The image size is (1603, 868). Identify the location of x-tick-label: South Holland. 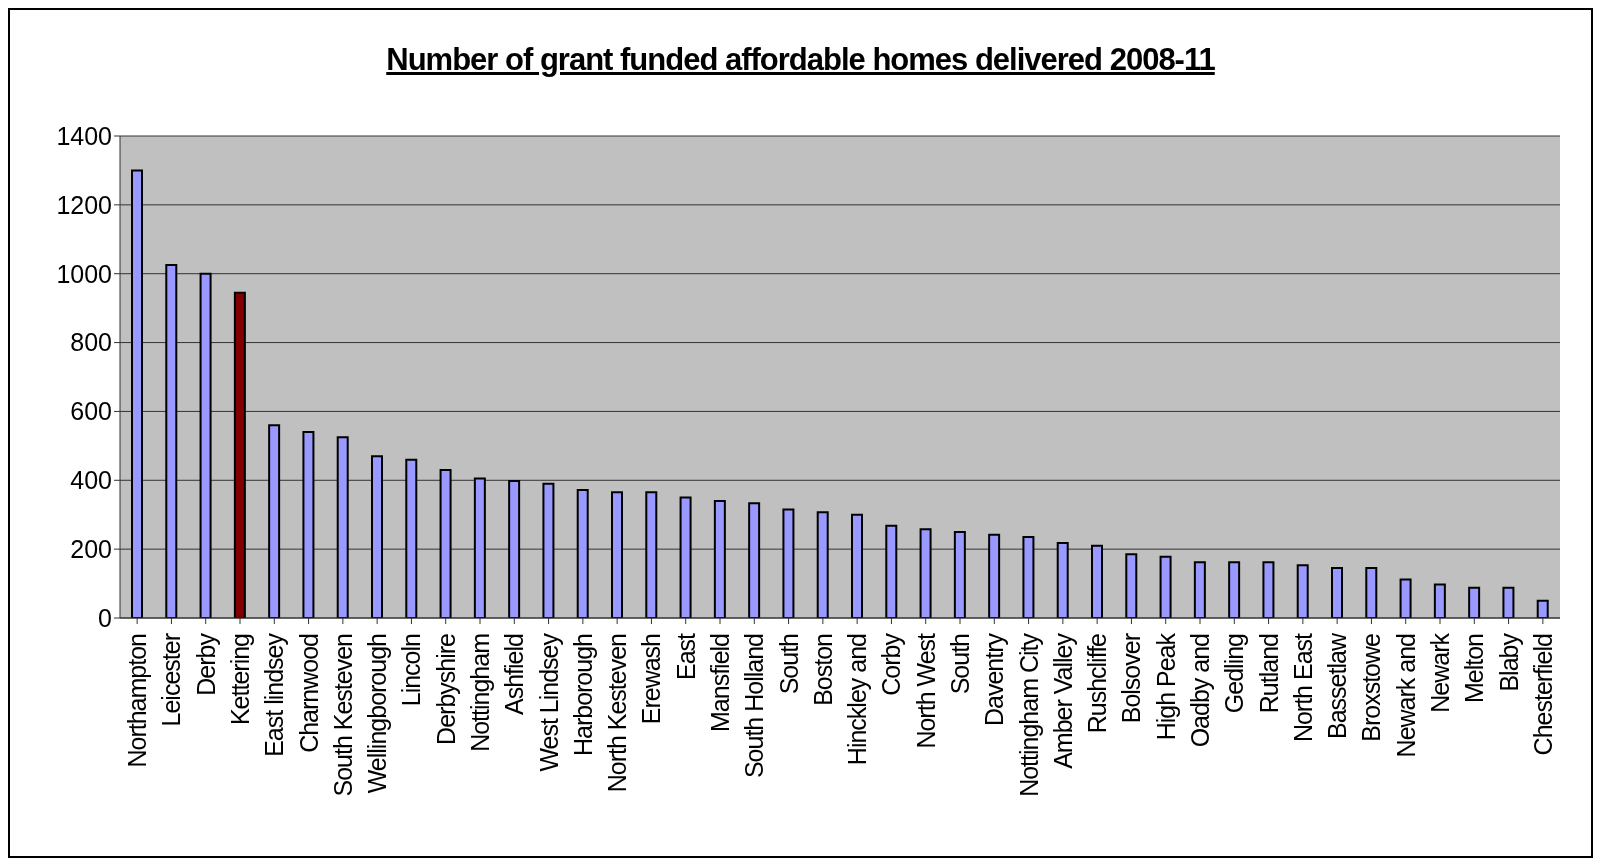
(754, 706).